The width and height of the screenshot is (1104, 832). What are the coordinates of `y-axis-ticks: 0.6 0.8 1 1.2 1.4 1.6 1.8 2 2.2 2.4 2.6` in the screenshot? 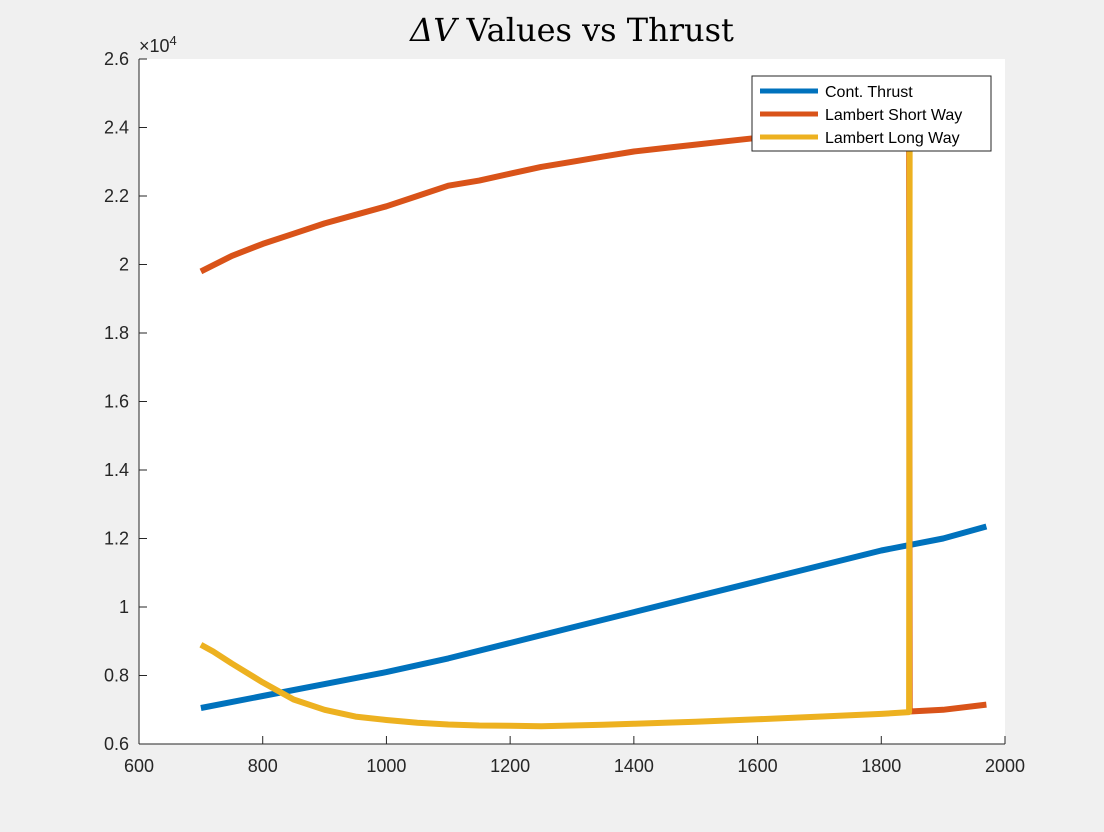 It's located at (125, 401).